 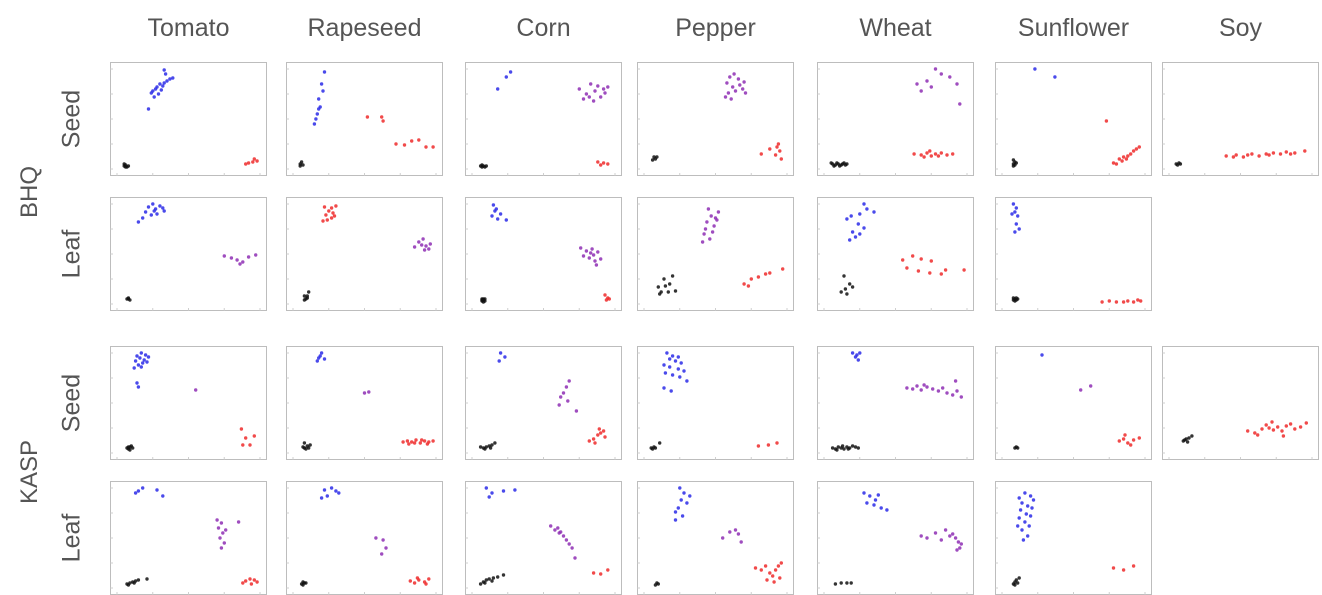 I want to click on column-title-sunflower: Sunflower, so click(x=1073, y=28).